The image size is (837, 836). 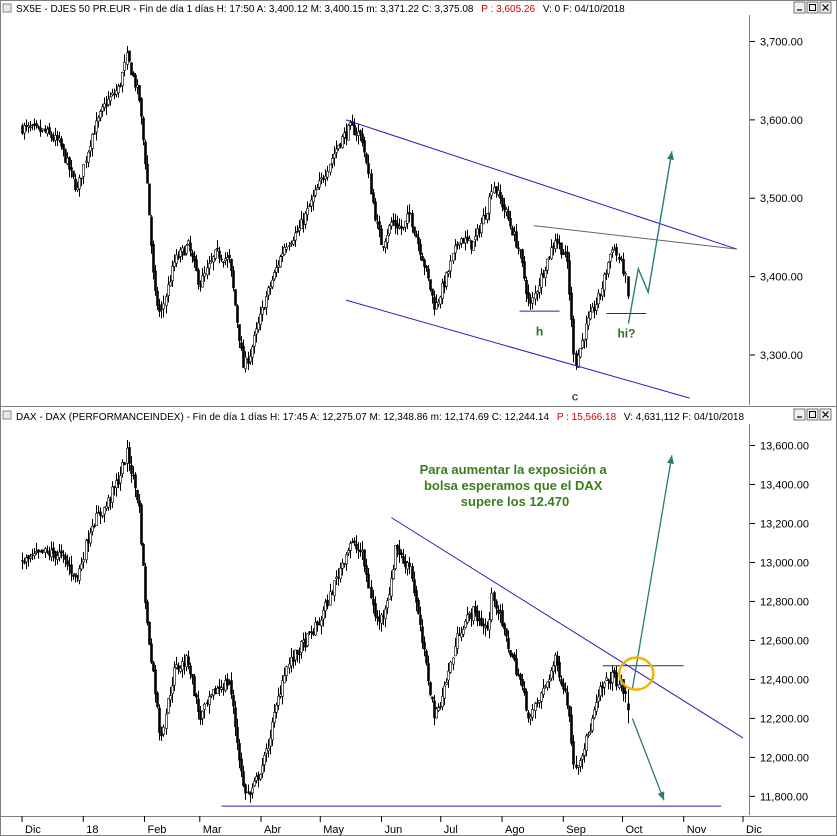 What do you see at coordinates (812, 7) in the screenshot?
I see `maximize-button-sx5e` at bounding box center [812, 7].